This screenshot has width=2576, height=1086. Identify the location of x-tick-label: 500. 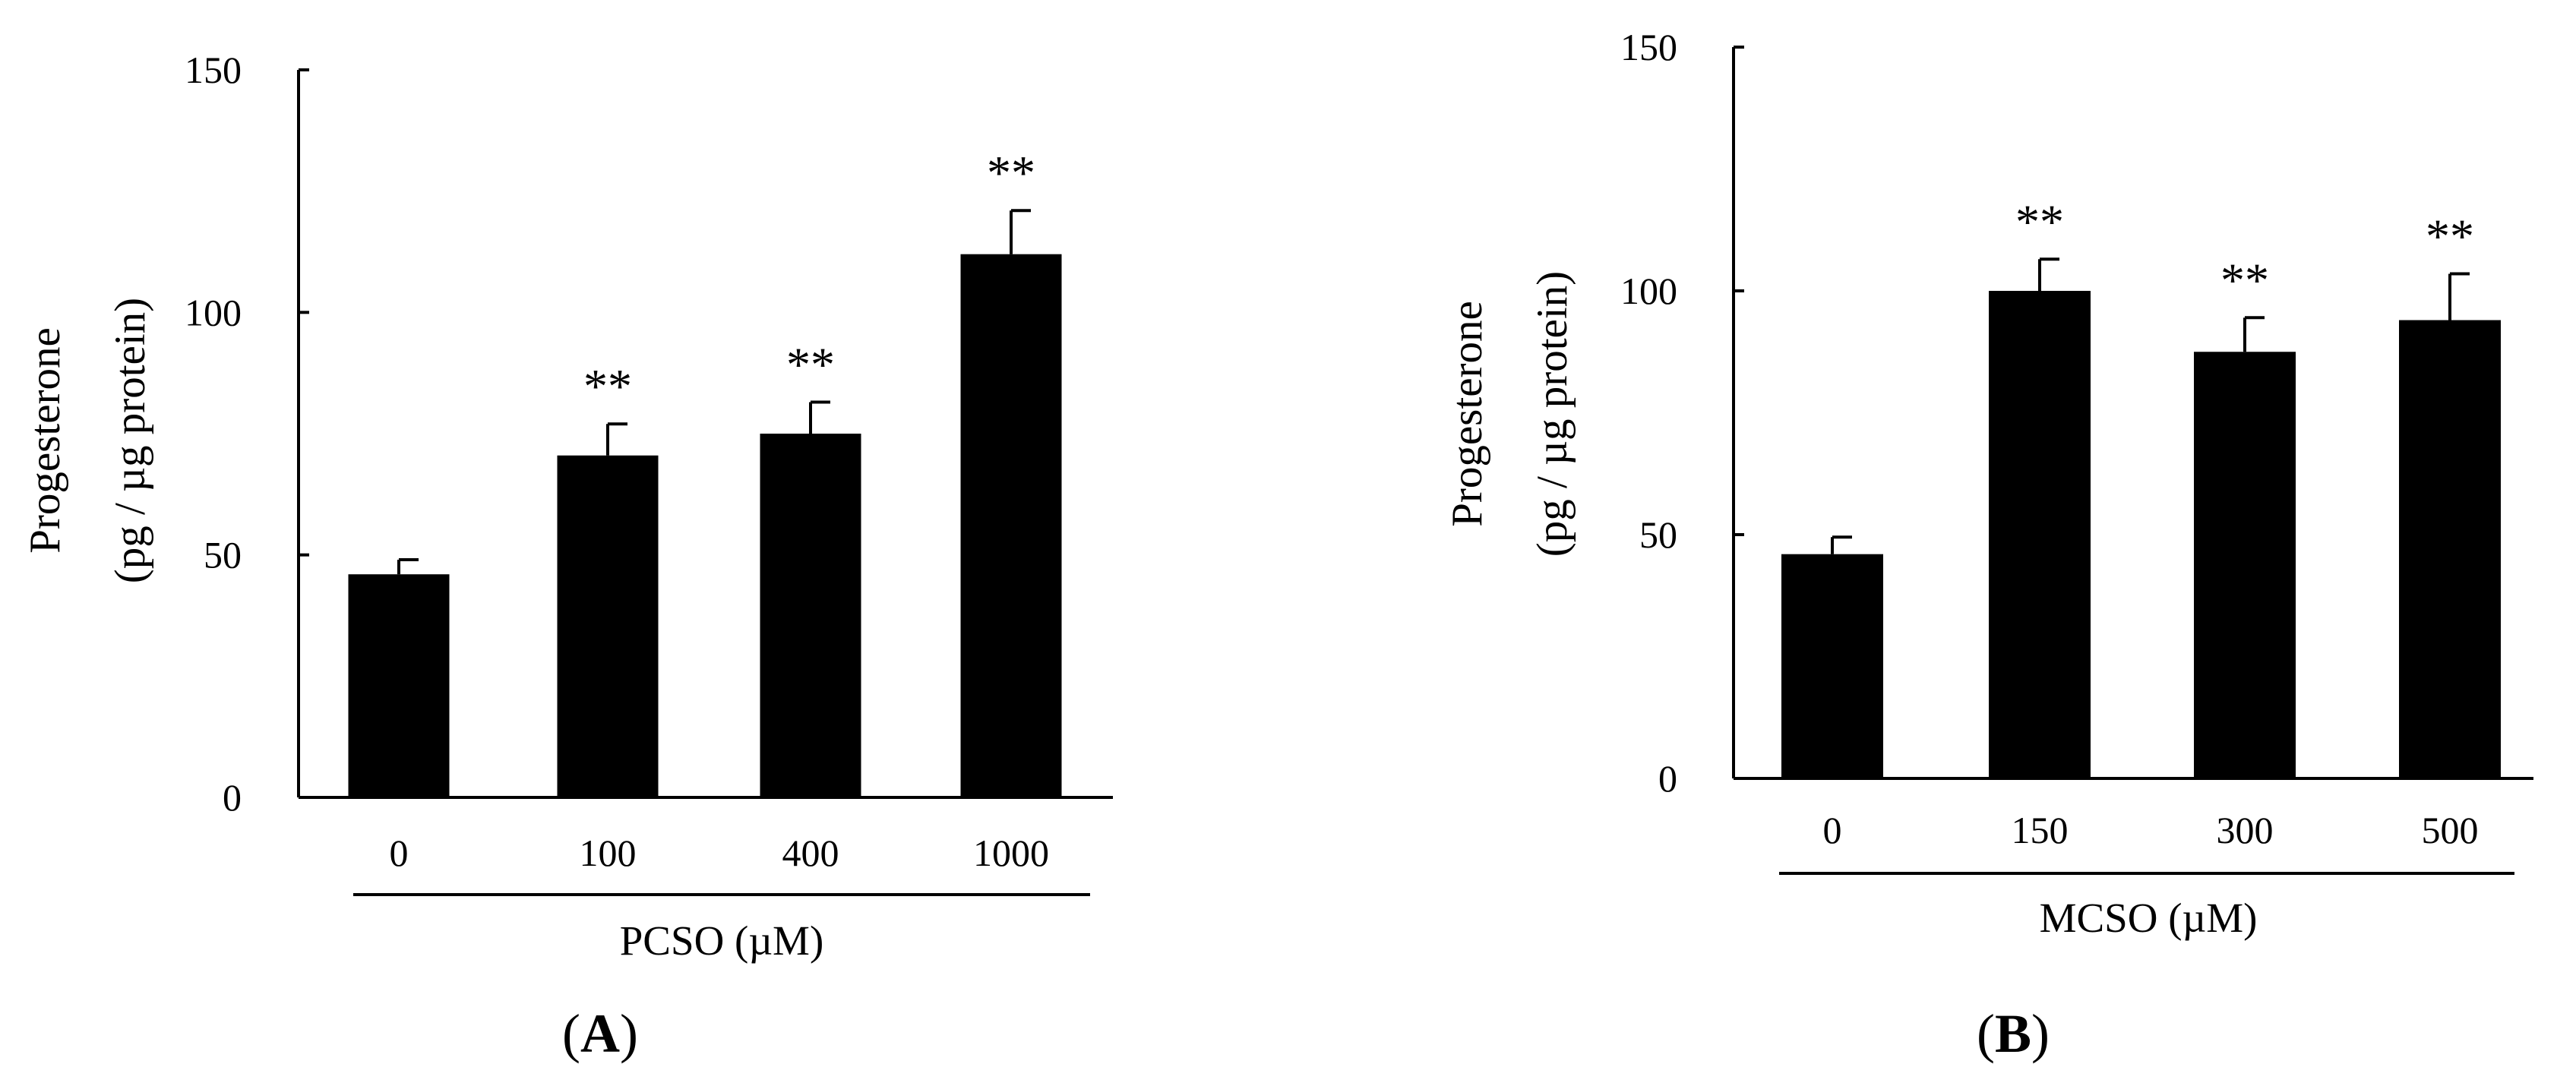
(2450, 830).